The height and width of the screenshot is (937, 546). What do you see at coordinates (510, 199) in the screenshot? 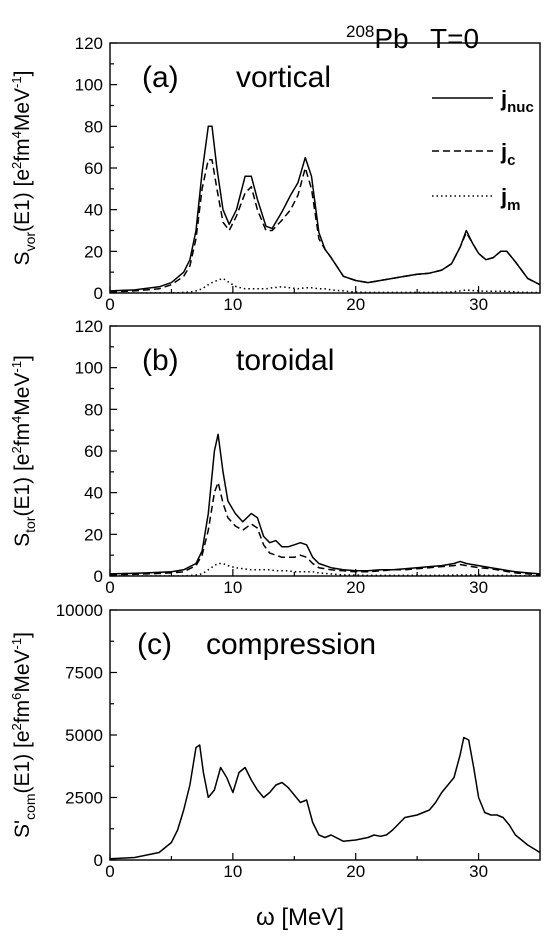
I see `legend-label: jm` at bounding box center [510, 199].